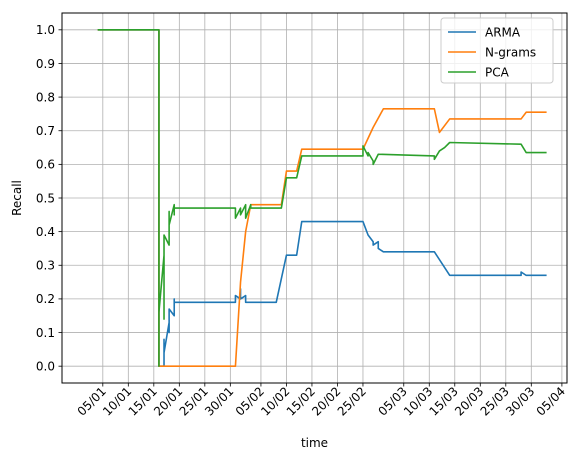 Image resolution: width=584 pixels, height=460 pixels. I want to click on y-tick-label: 1.0, so click(45, 30).